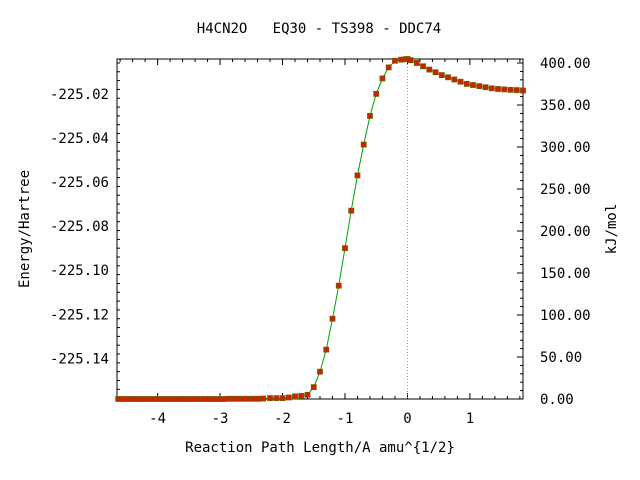 Image resolution: width=640 pixels, height=480 pixels. I want to click on y2-tick-label: 50.00, so click(561, 358).